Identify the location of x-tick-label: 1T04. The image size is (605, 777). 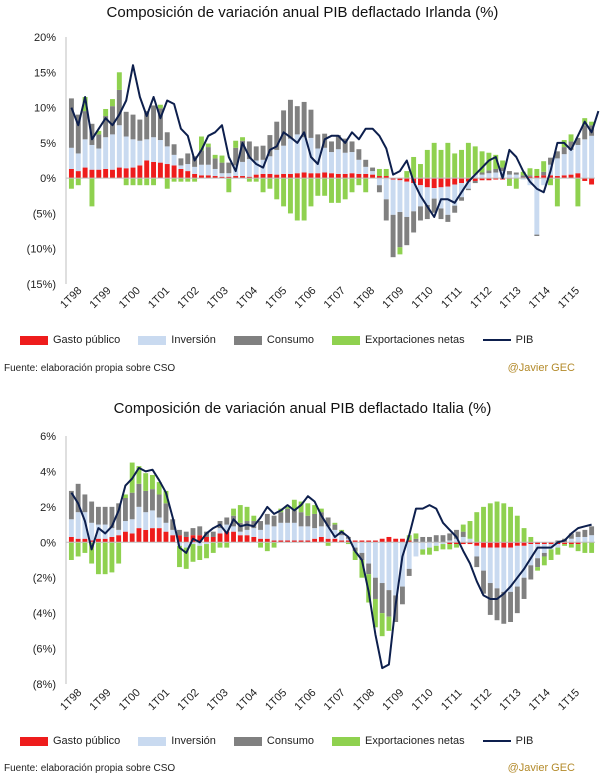
(247, 298).